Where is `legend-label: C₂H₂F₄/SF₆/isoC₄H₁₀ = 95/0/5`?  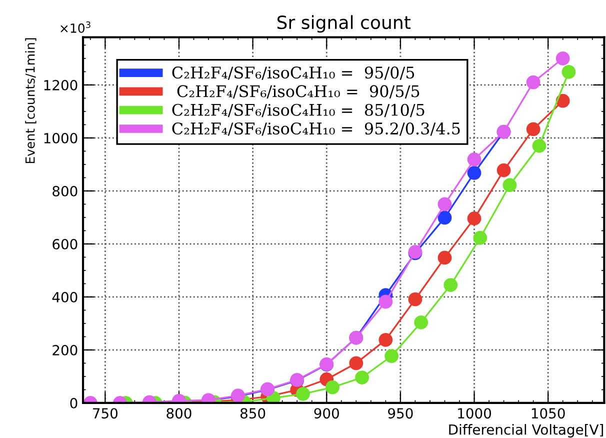
legend-label: C₂H₂F₄/SF₆/isoC₄H₁₀ = 95/0/5 is located at coordinates (293, 73).